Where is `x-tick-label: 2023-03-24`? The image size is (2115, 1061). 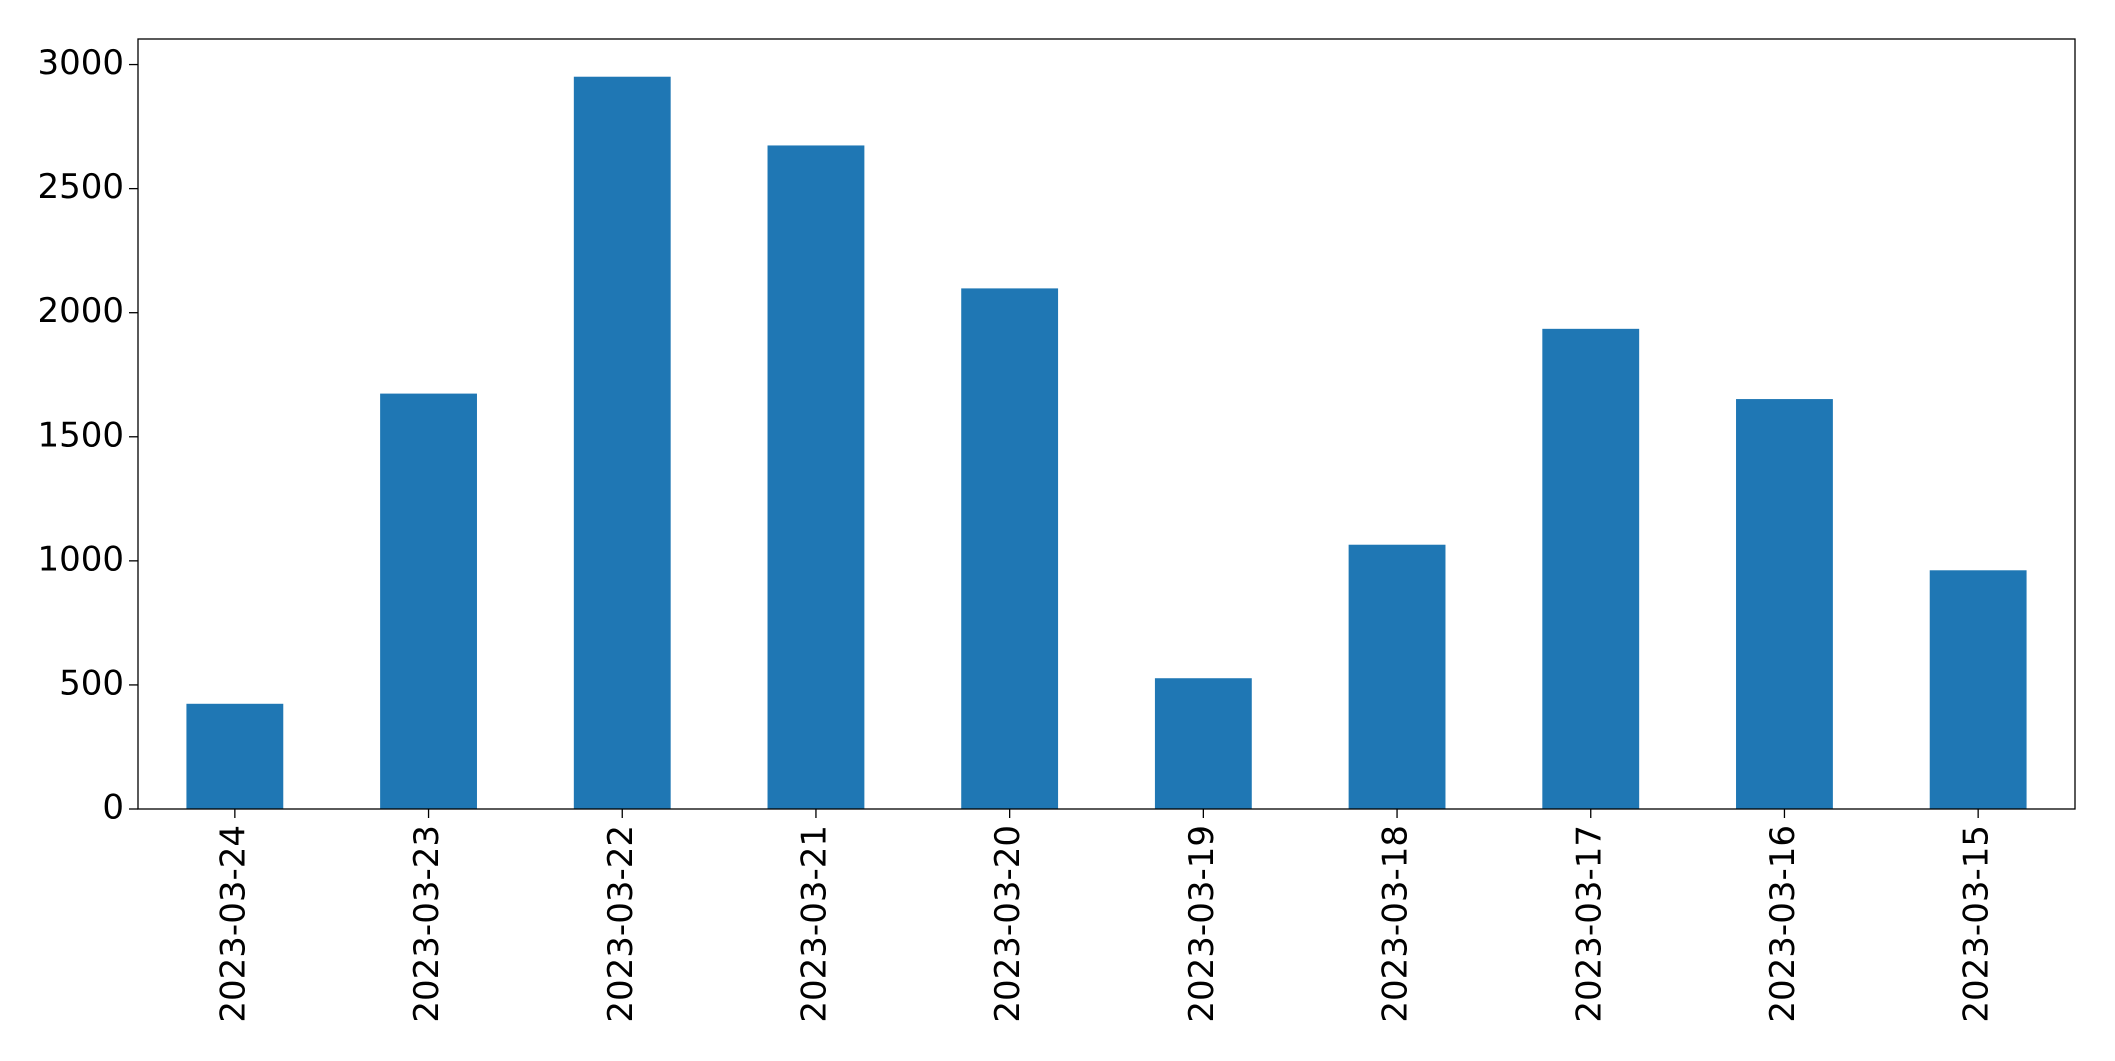
x-tick-label: 2023-03-24 is located at coordinates (233, 924).